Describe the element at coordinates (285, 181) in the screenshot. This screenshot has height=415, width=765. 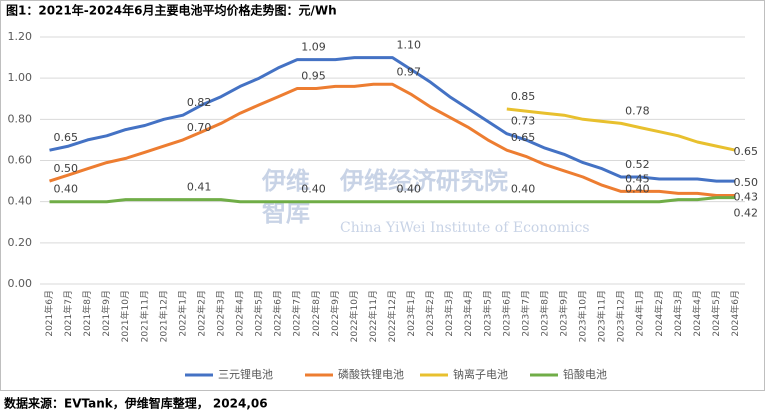
I see `watermark-text: 伊维` at that location.